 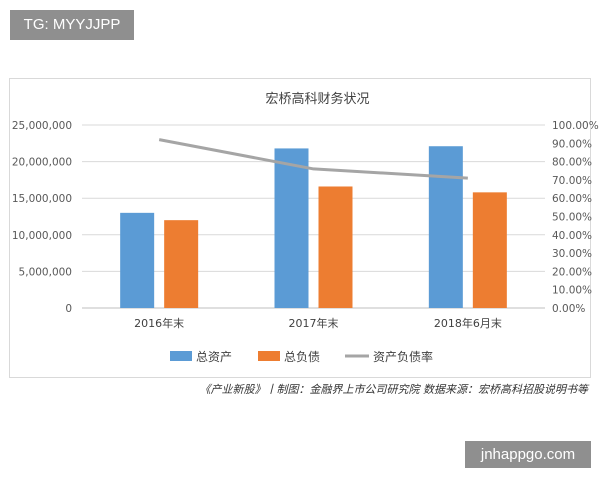 What do you see at coordinates (314, 323) in the screenshot?
I see `x-tick-label: 2017年末` at bounding box center [314, 323].